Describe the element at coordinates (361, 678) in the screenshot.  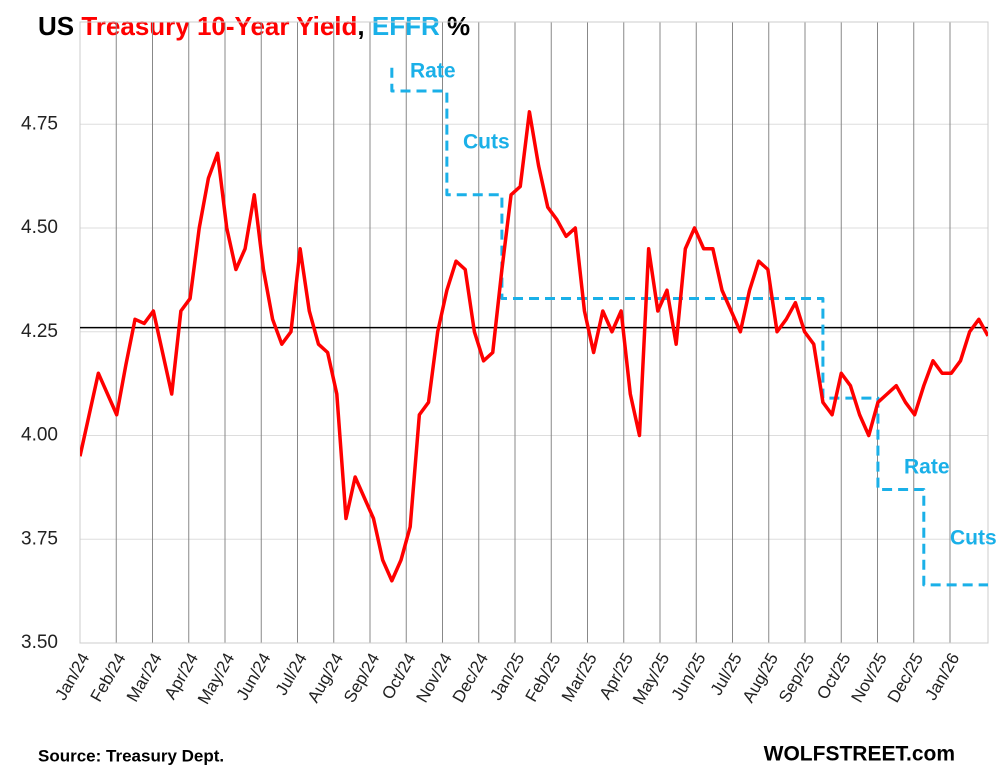
I see `x-tick-label: Sep/24` at that location.